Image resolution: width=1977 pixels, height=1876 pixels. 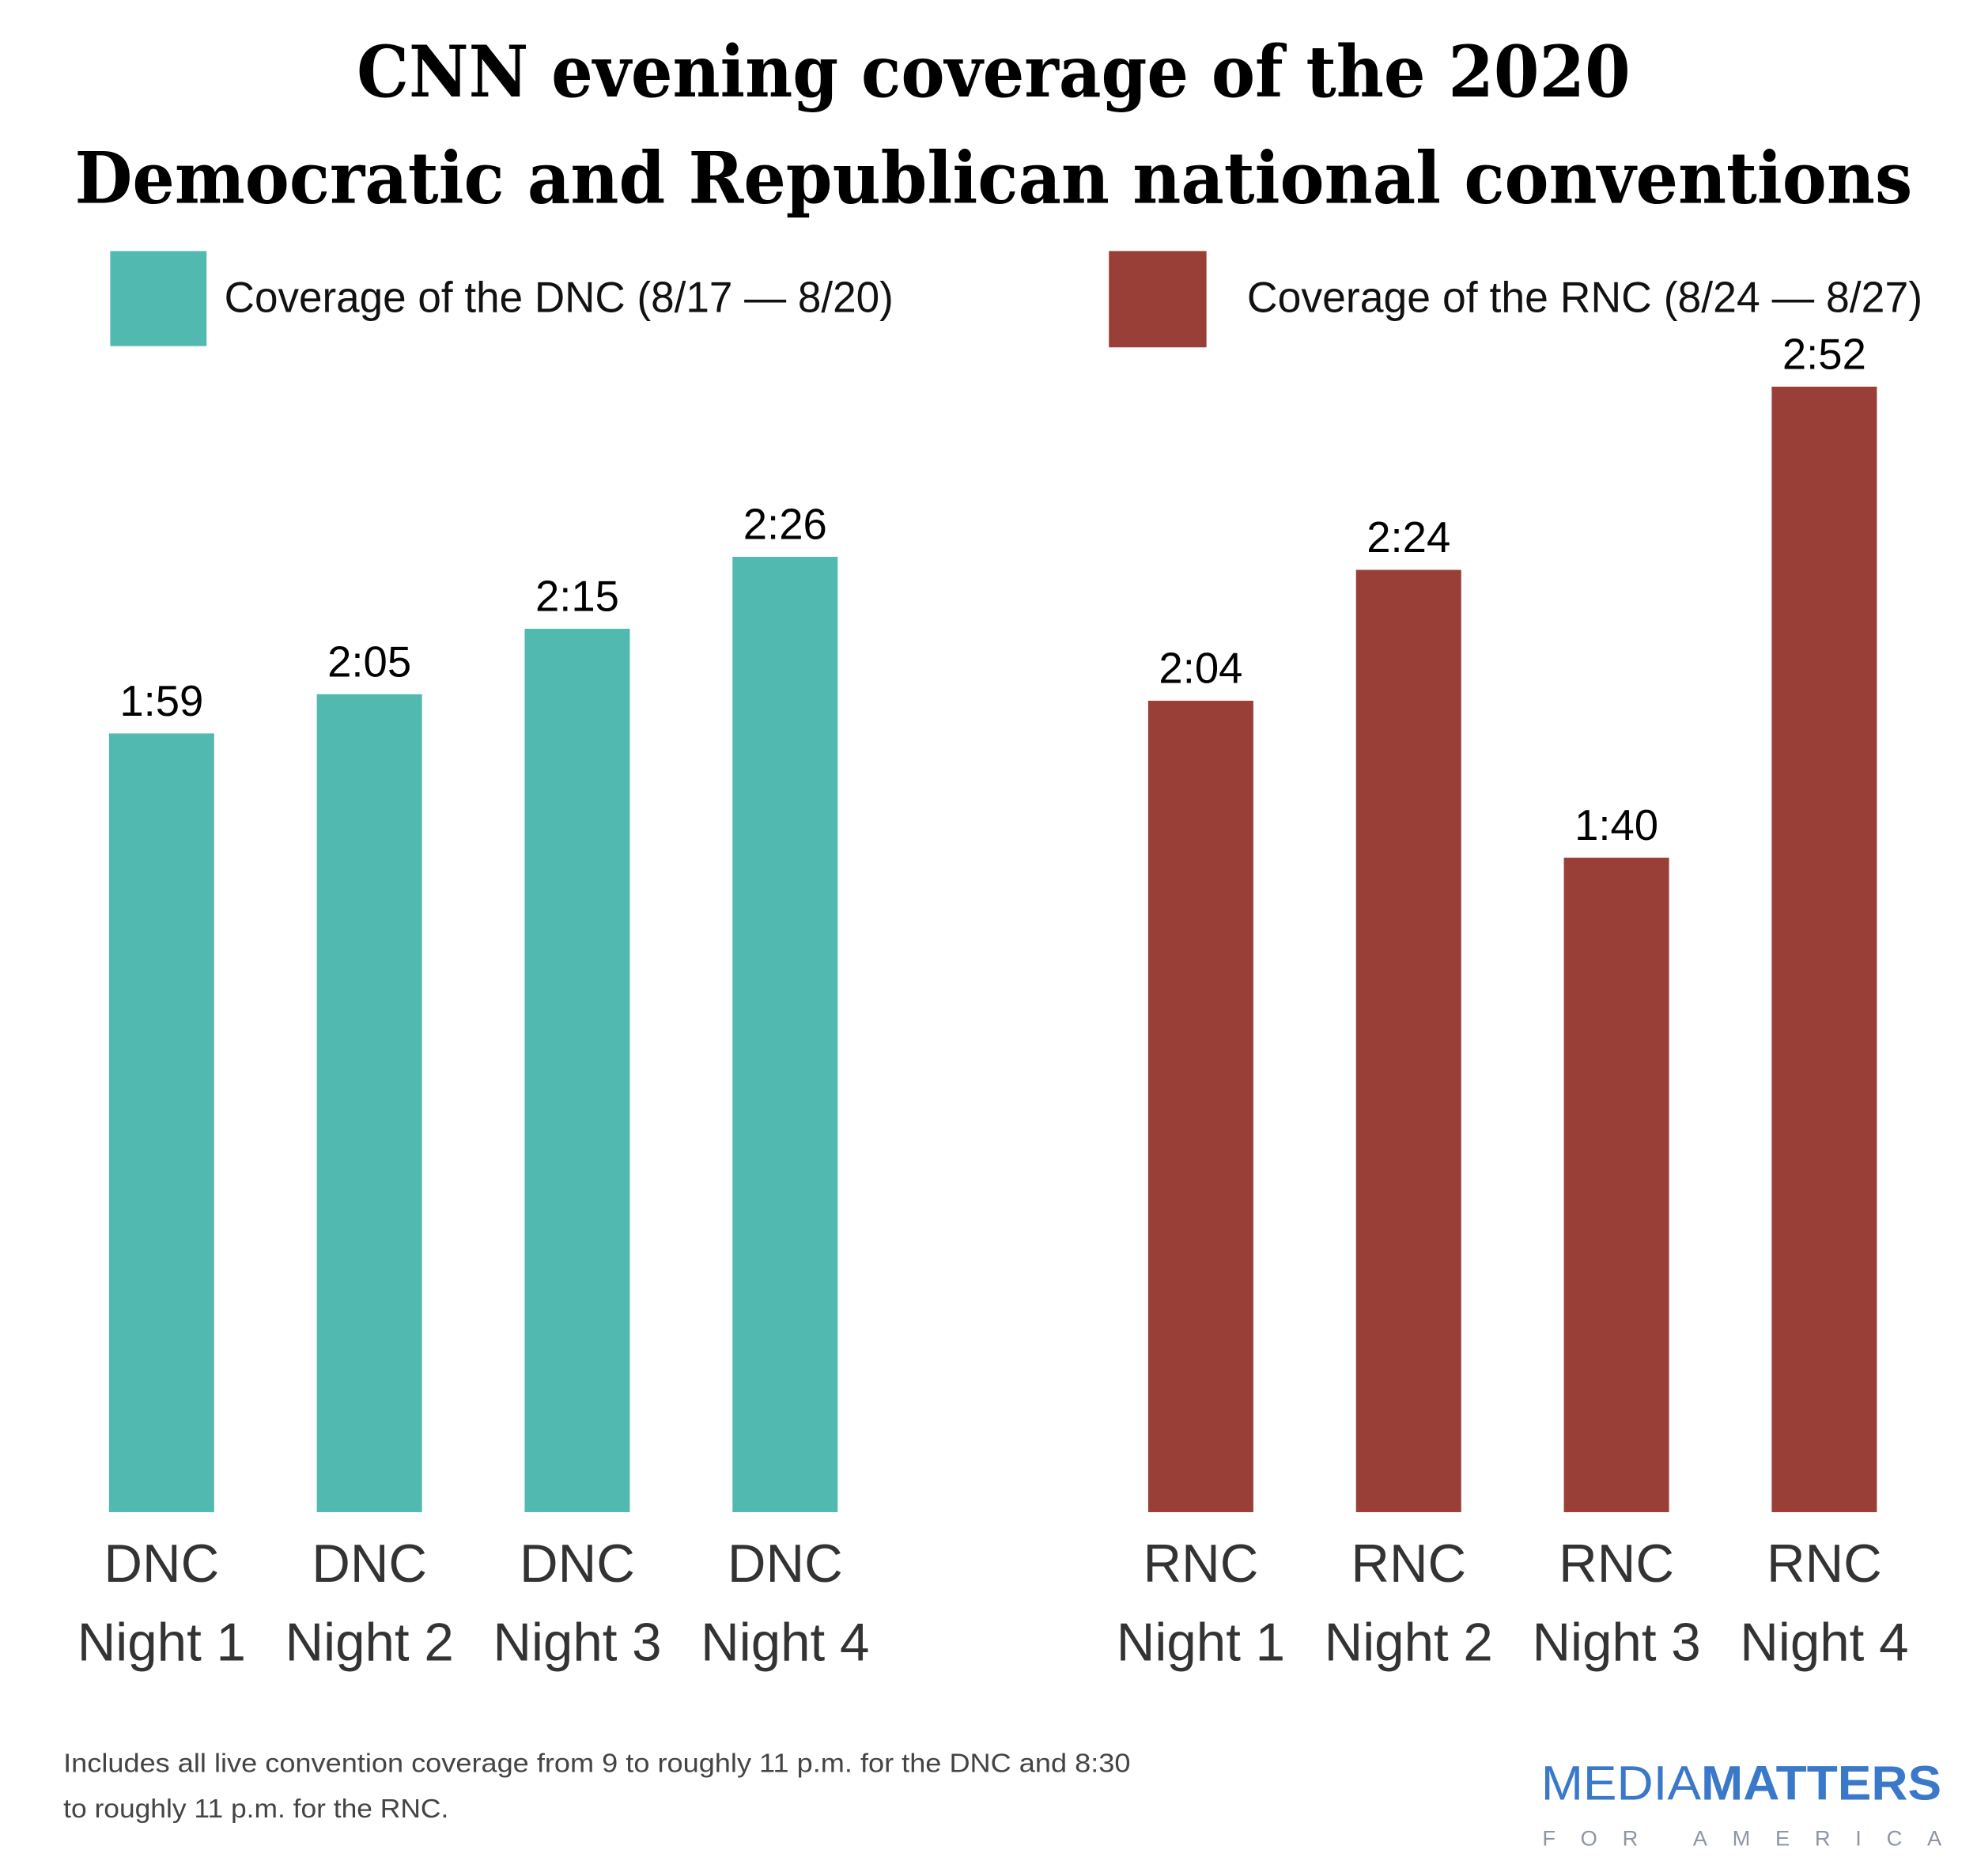 I want to click on logo-word-media: MEDIA, so click(x=1621, y=1784).